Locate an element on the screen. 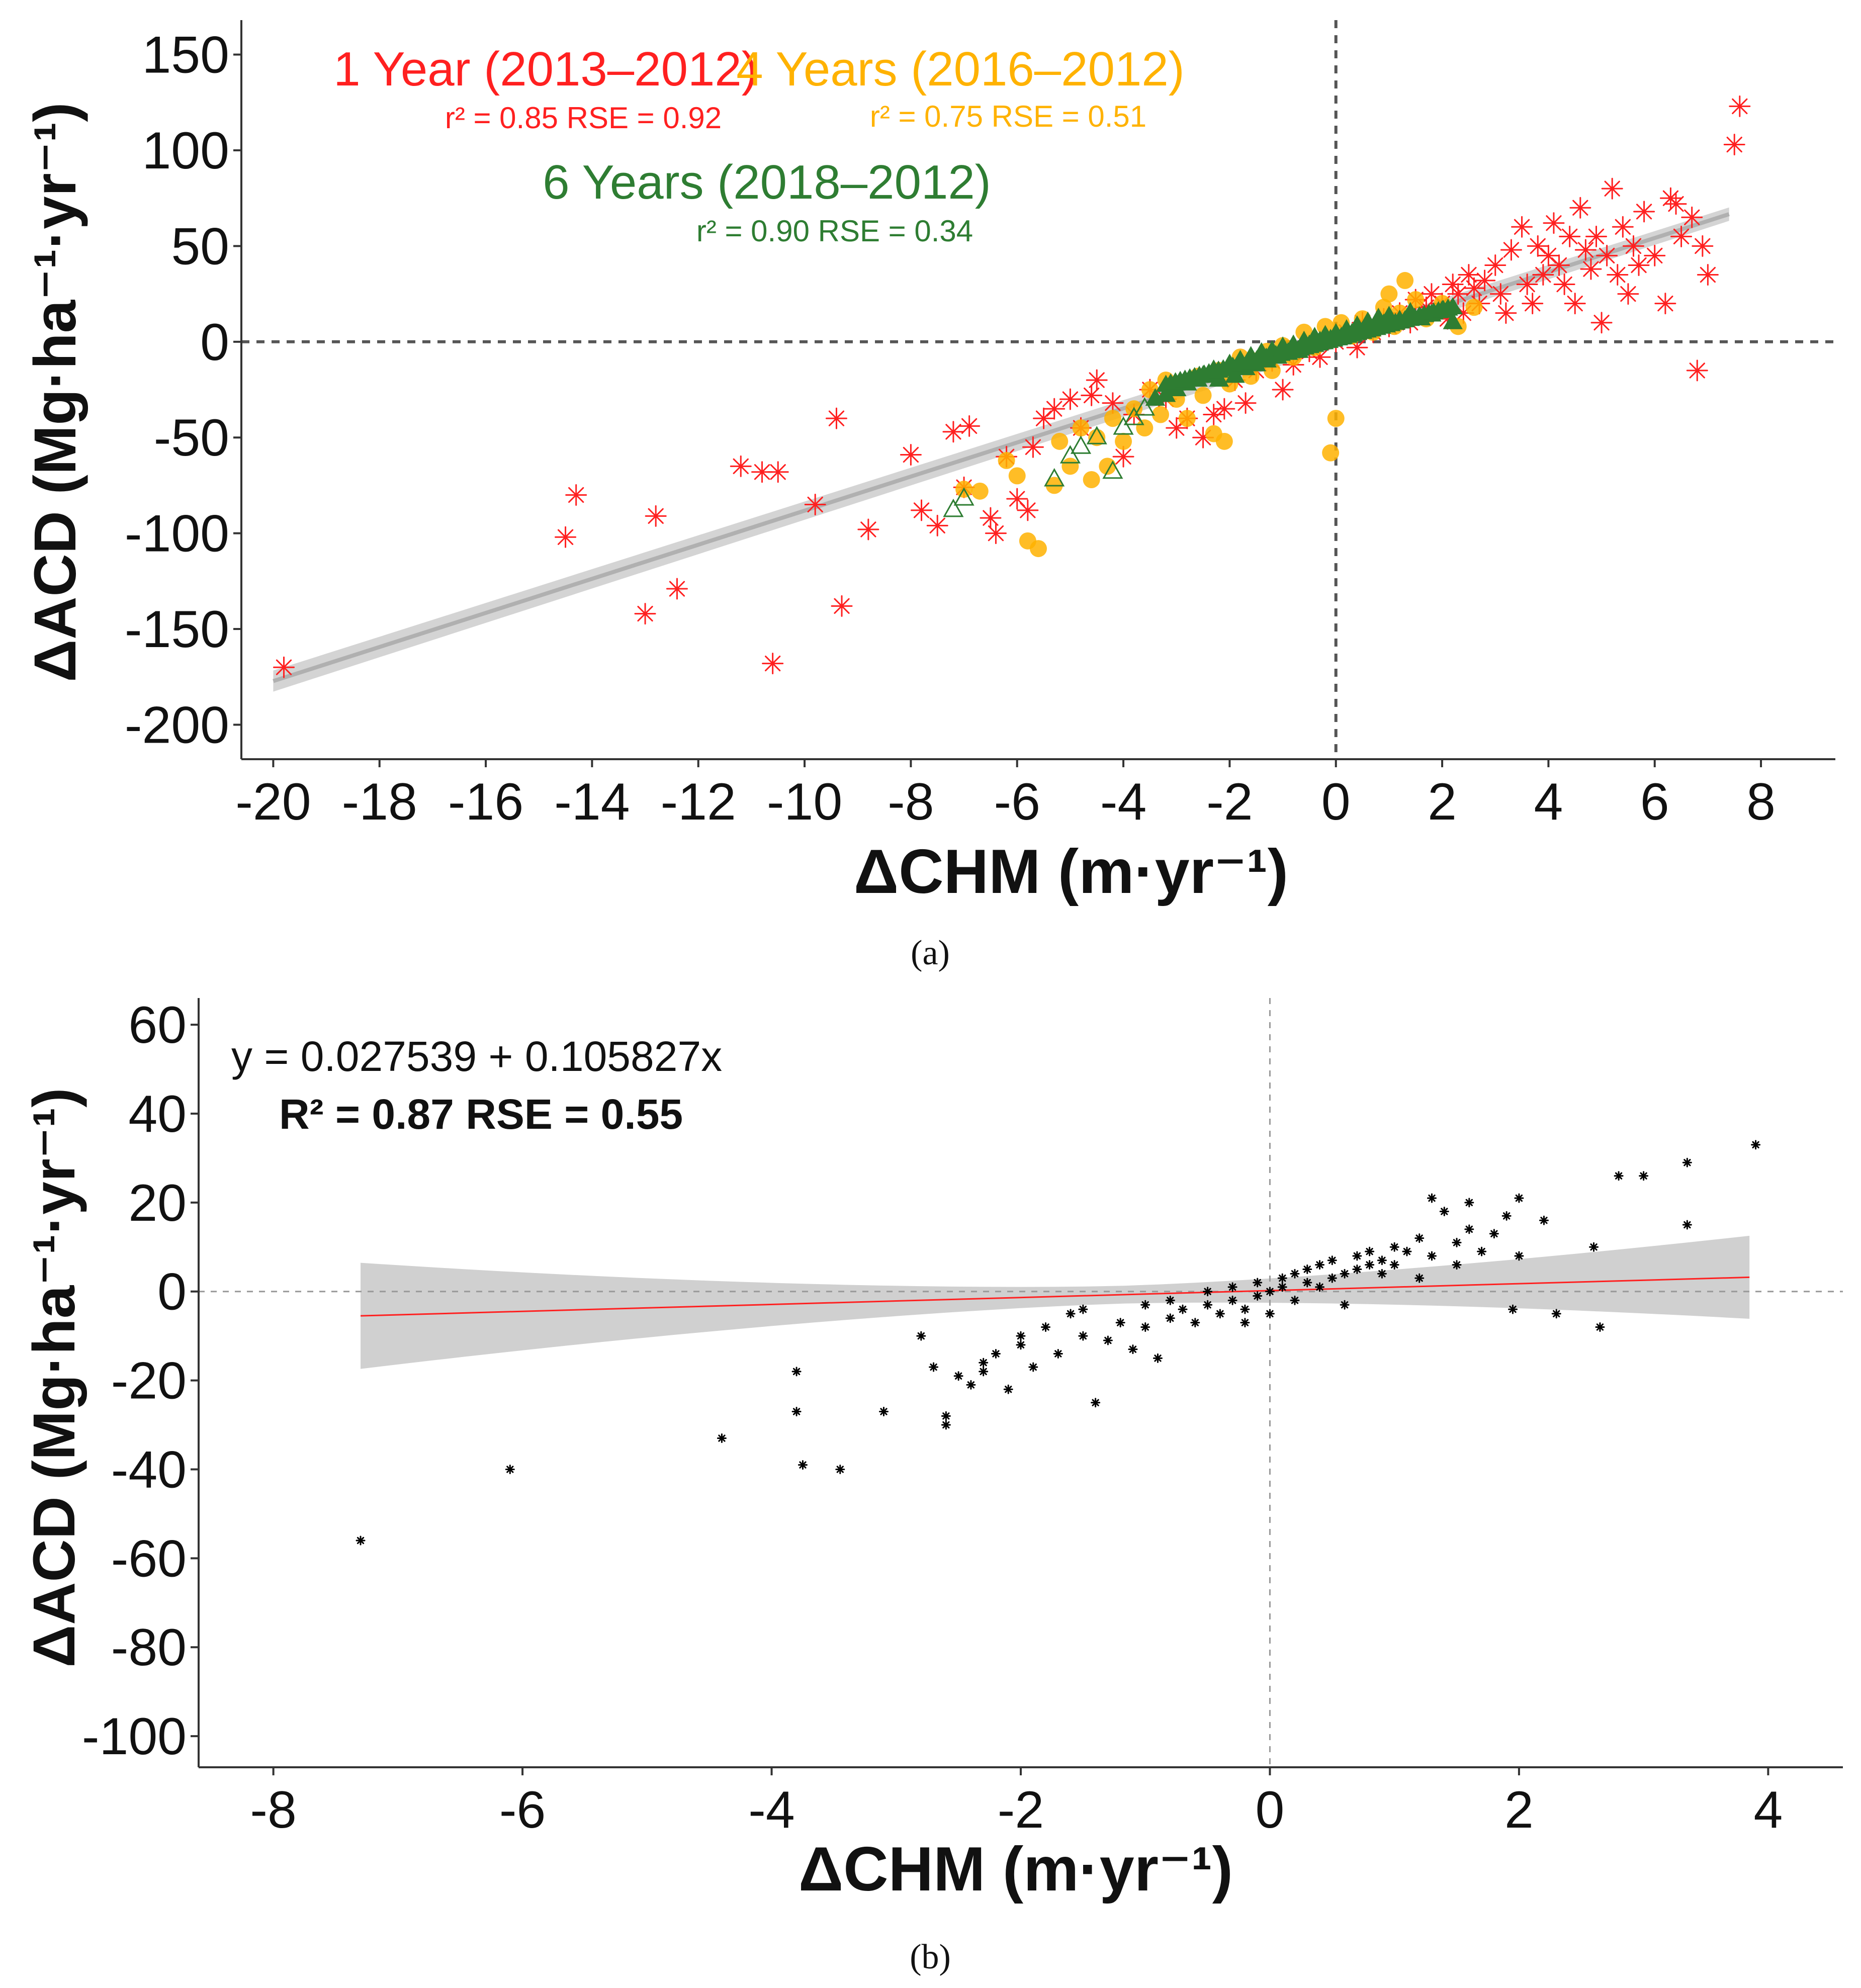 This screenshot has width=1861, height=1988. y-tick-label: -80 is located at coordinates (149, 1647).